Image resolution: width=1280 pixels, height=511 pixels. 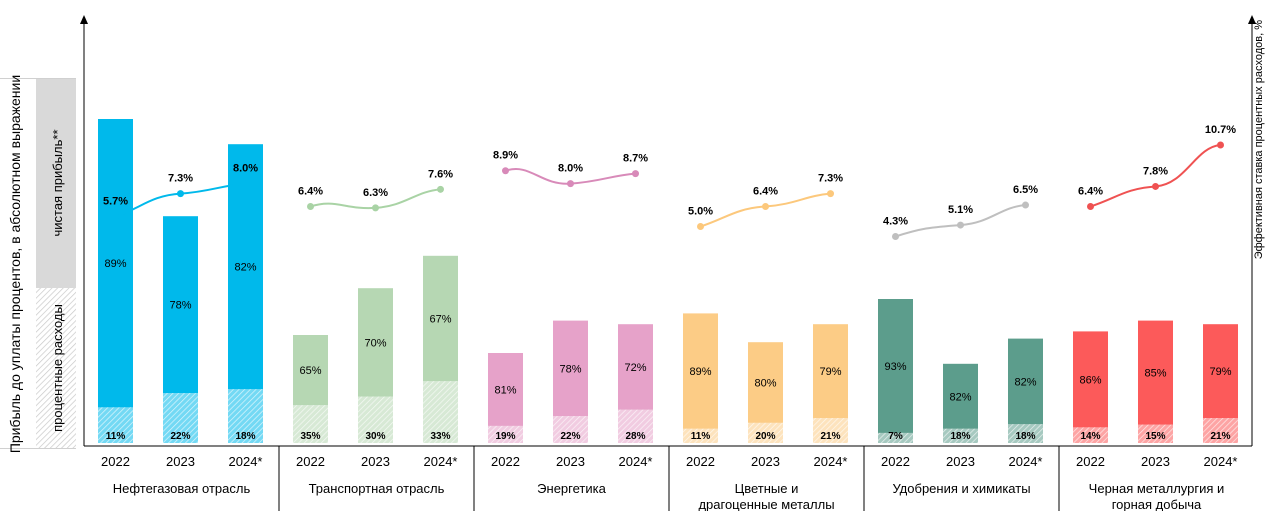 I want to click on rate-label: 5.7%, so click(x=115, y=201).